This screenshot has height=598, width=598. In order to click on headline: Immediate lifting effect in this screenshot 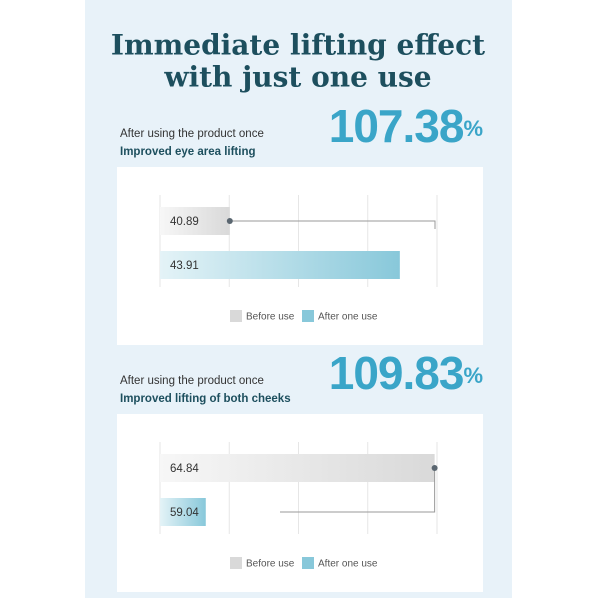, I will do `click(298, 45)`.